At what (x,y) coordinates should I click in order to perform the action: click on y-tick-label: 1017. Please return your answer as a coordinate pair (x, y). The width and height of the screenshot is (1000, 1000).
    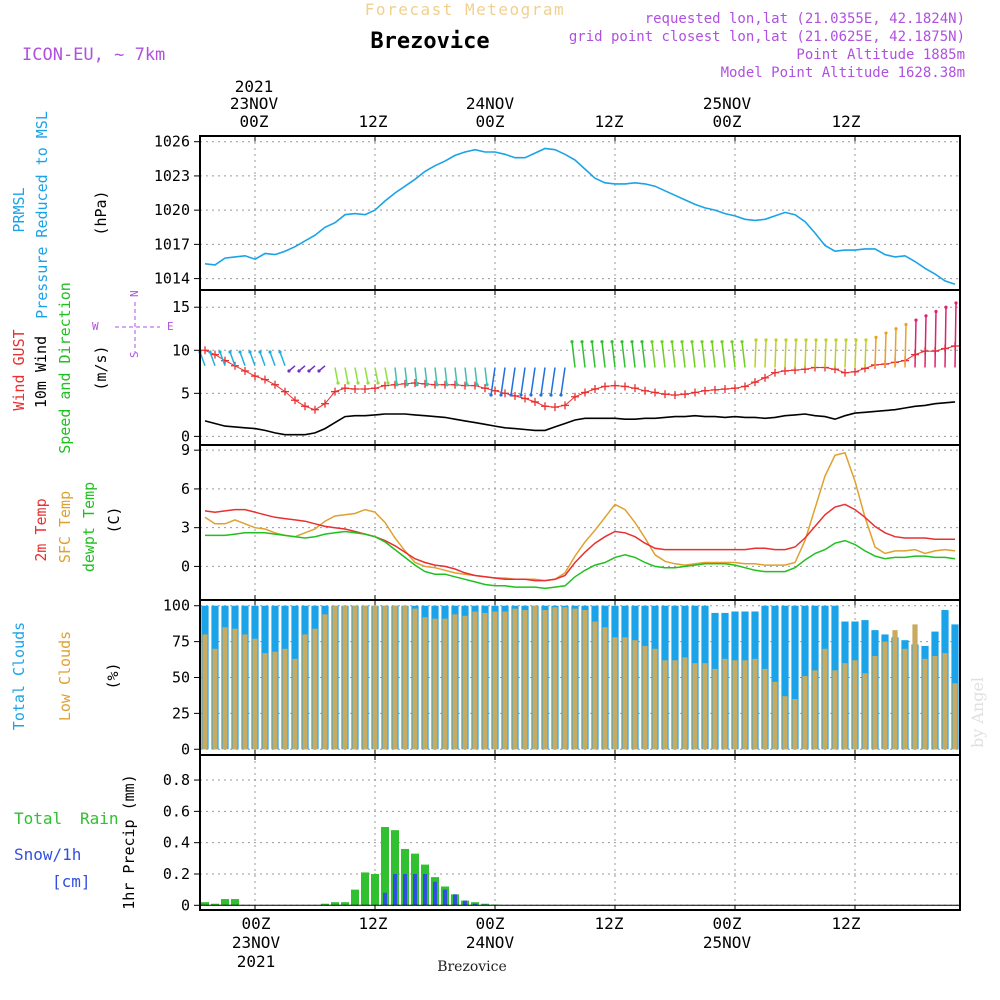
    Looking at the image, I should click on (172, 244).